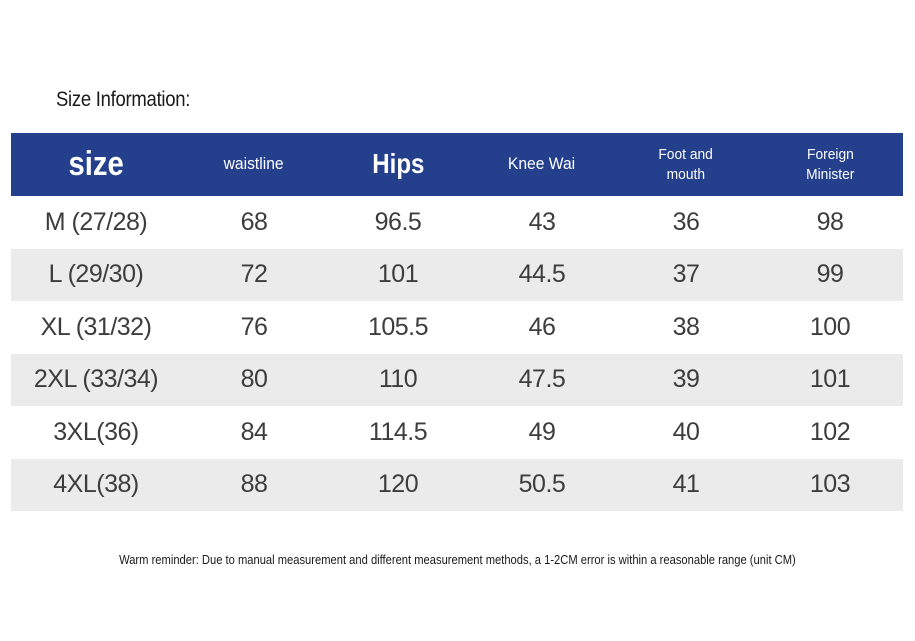 The height and width of the screenshot is (641, 915). I want to click on header-foot-mouth-line2: mouth, so click(686, 174).